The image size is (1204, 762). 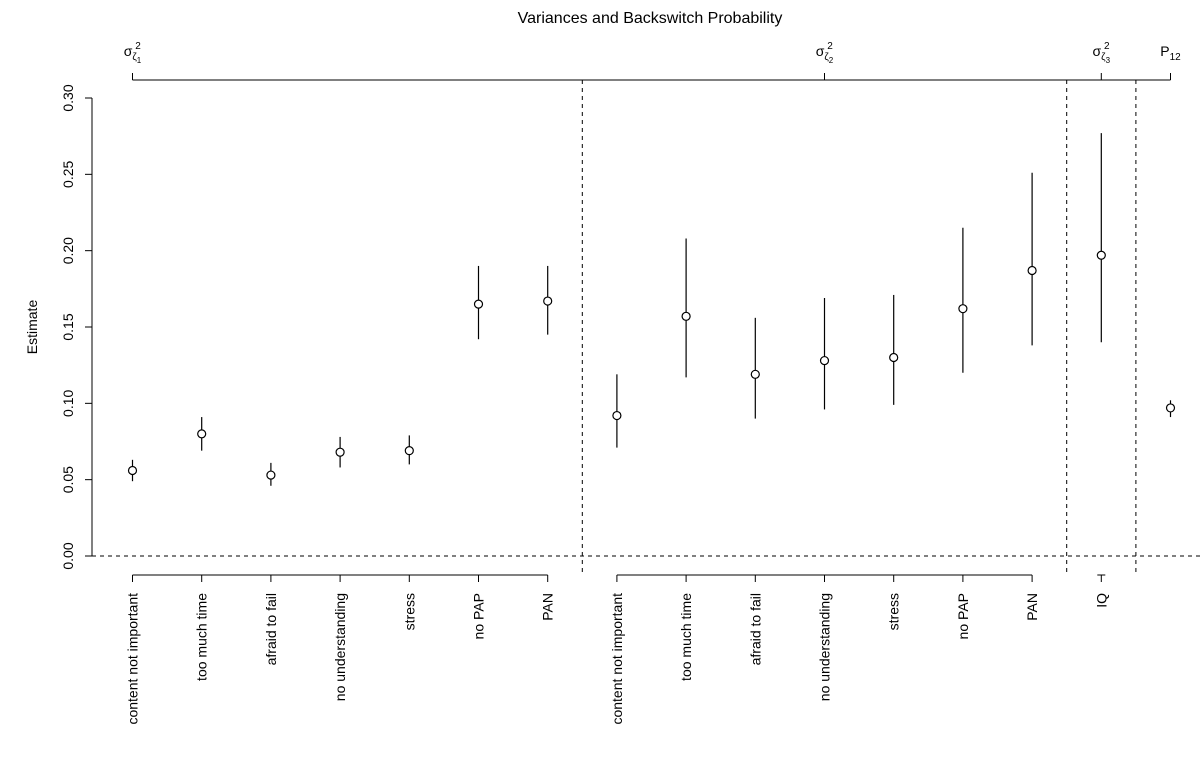 What do you see at coordinates (68, 479) in the screenshot?
I see `y-tick-label: 0.05` at bounding box center [68, 479].